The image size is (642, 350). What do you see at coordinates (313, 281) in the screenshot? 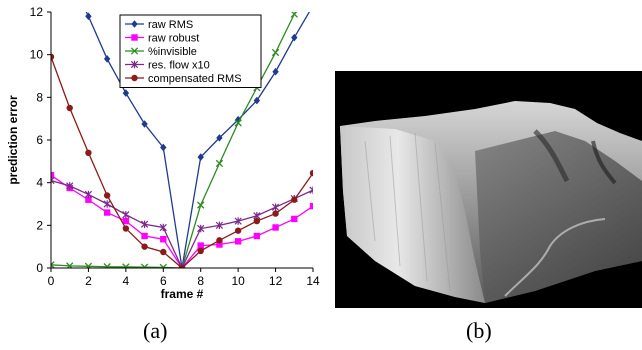
I see `x-tick-label: 14` at bounding box center [313, 281].